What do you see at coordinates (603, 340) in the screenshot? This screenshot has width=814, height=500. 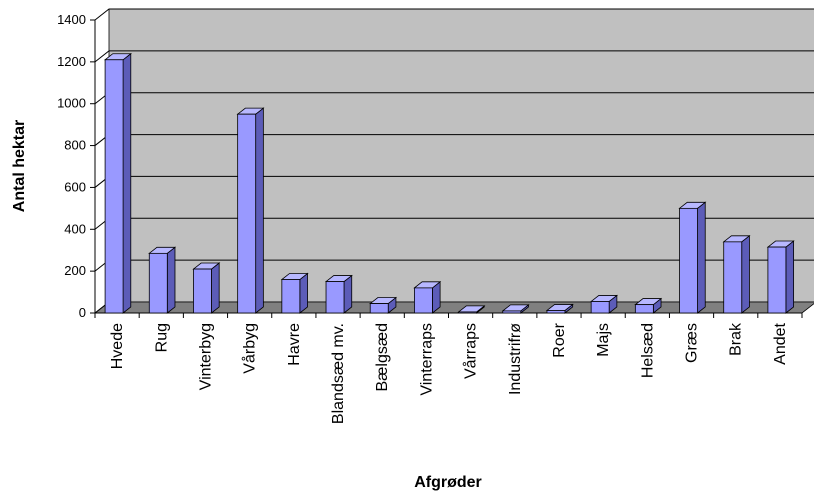 I see `x-tick-label: Majs` at bounding box center [603, 340].